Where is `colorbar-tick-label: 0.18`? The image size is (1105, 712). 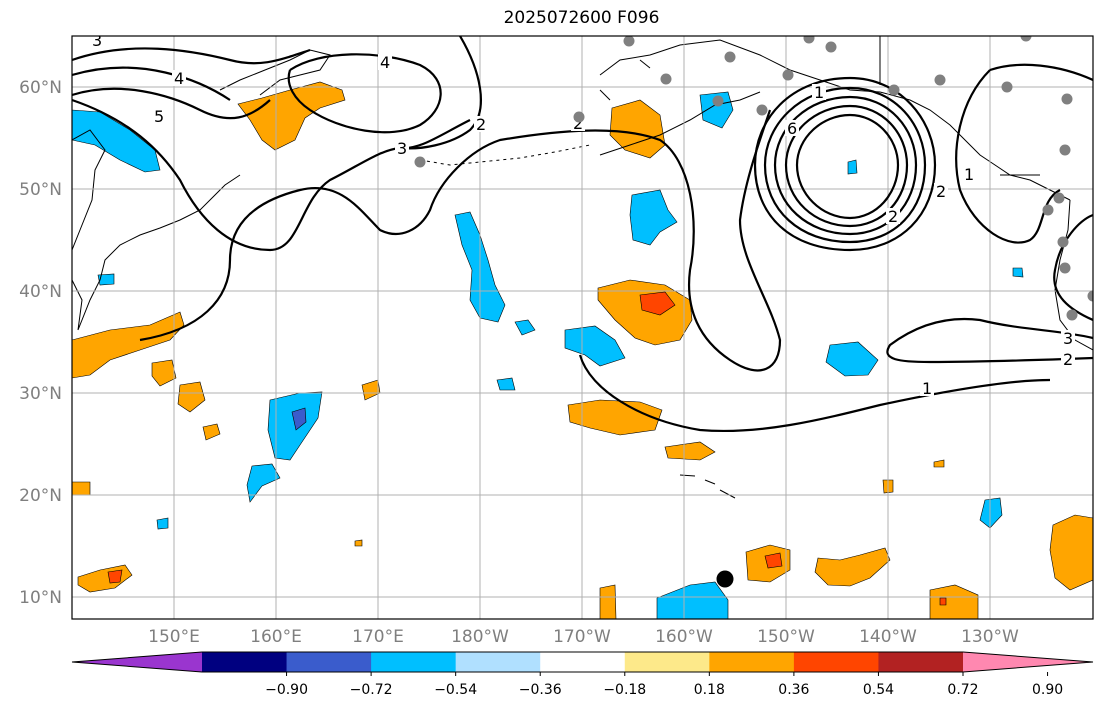 colorbar-tick-label: 0.18 is located at coordinates (709, 690).